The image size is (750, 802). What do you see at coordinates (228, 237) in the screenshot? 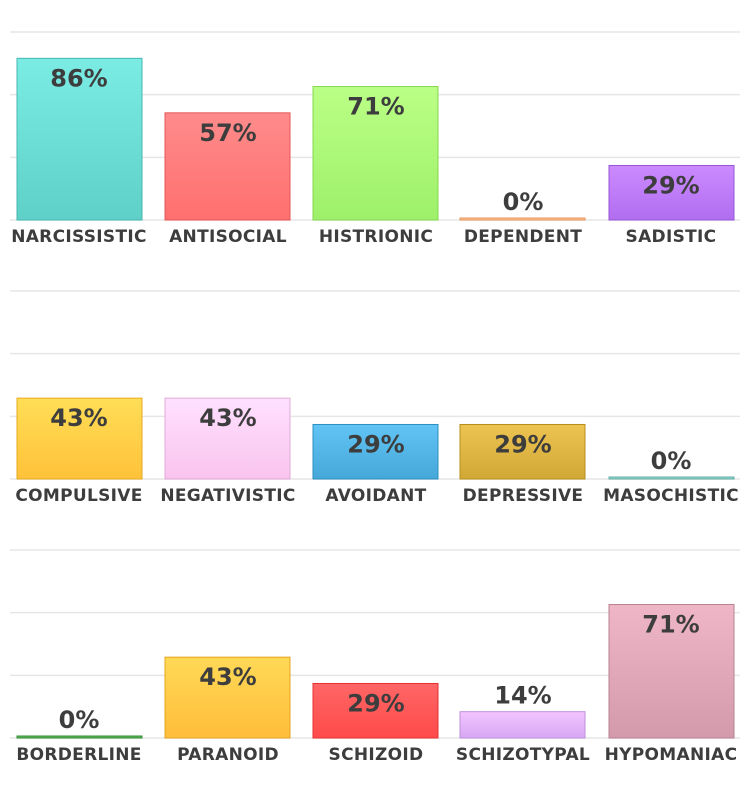
I see `category-label: ANTISOCIAL` at bounding box center [228, 237].